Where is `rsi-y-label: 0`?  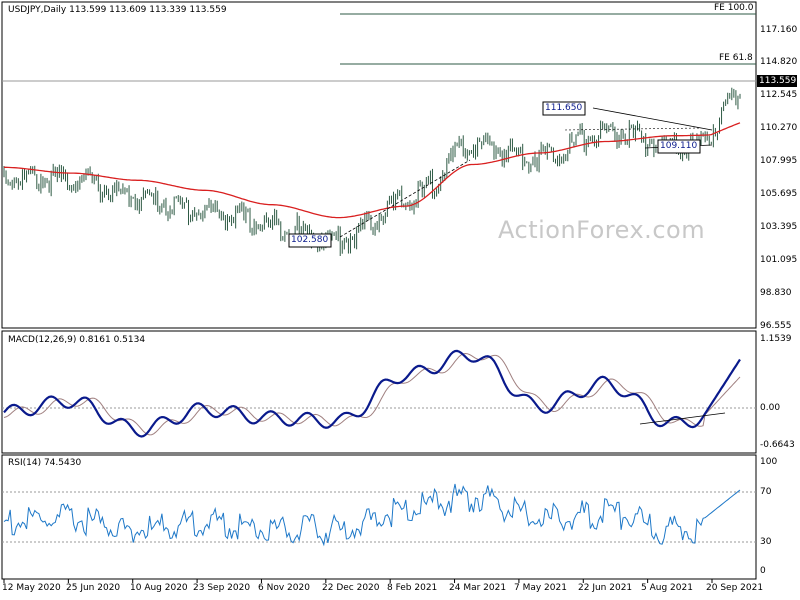 rsi-y-label: 0 is located at coordinates (763, 571).